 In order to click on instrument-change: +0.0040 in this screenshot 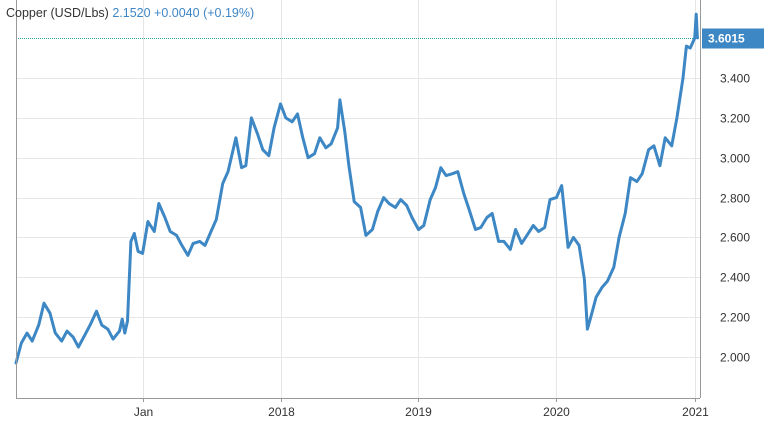, I will do `click(177, 13)`.